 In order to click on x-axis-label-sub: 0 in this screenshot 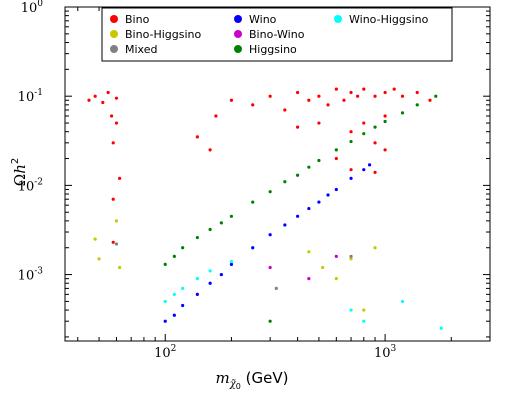, I will do `click(238, 386)`.